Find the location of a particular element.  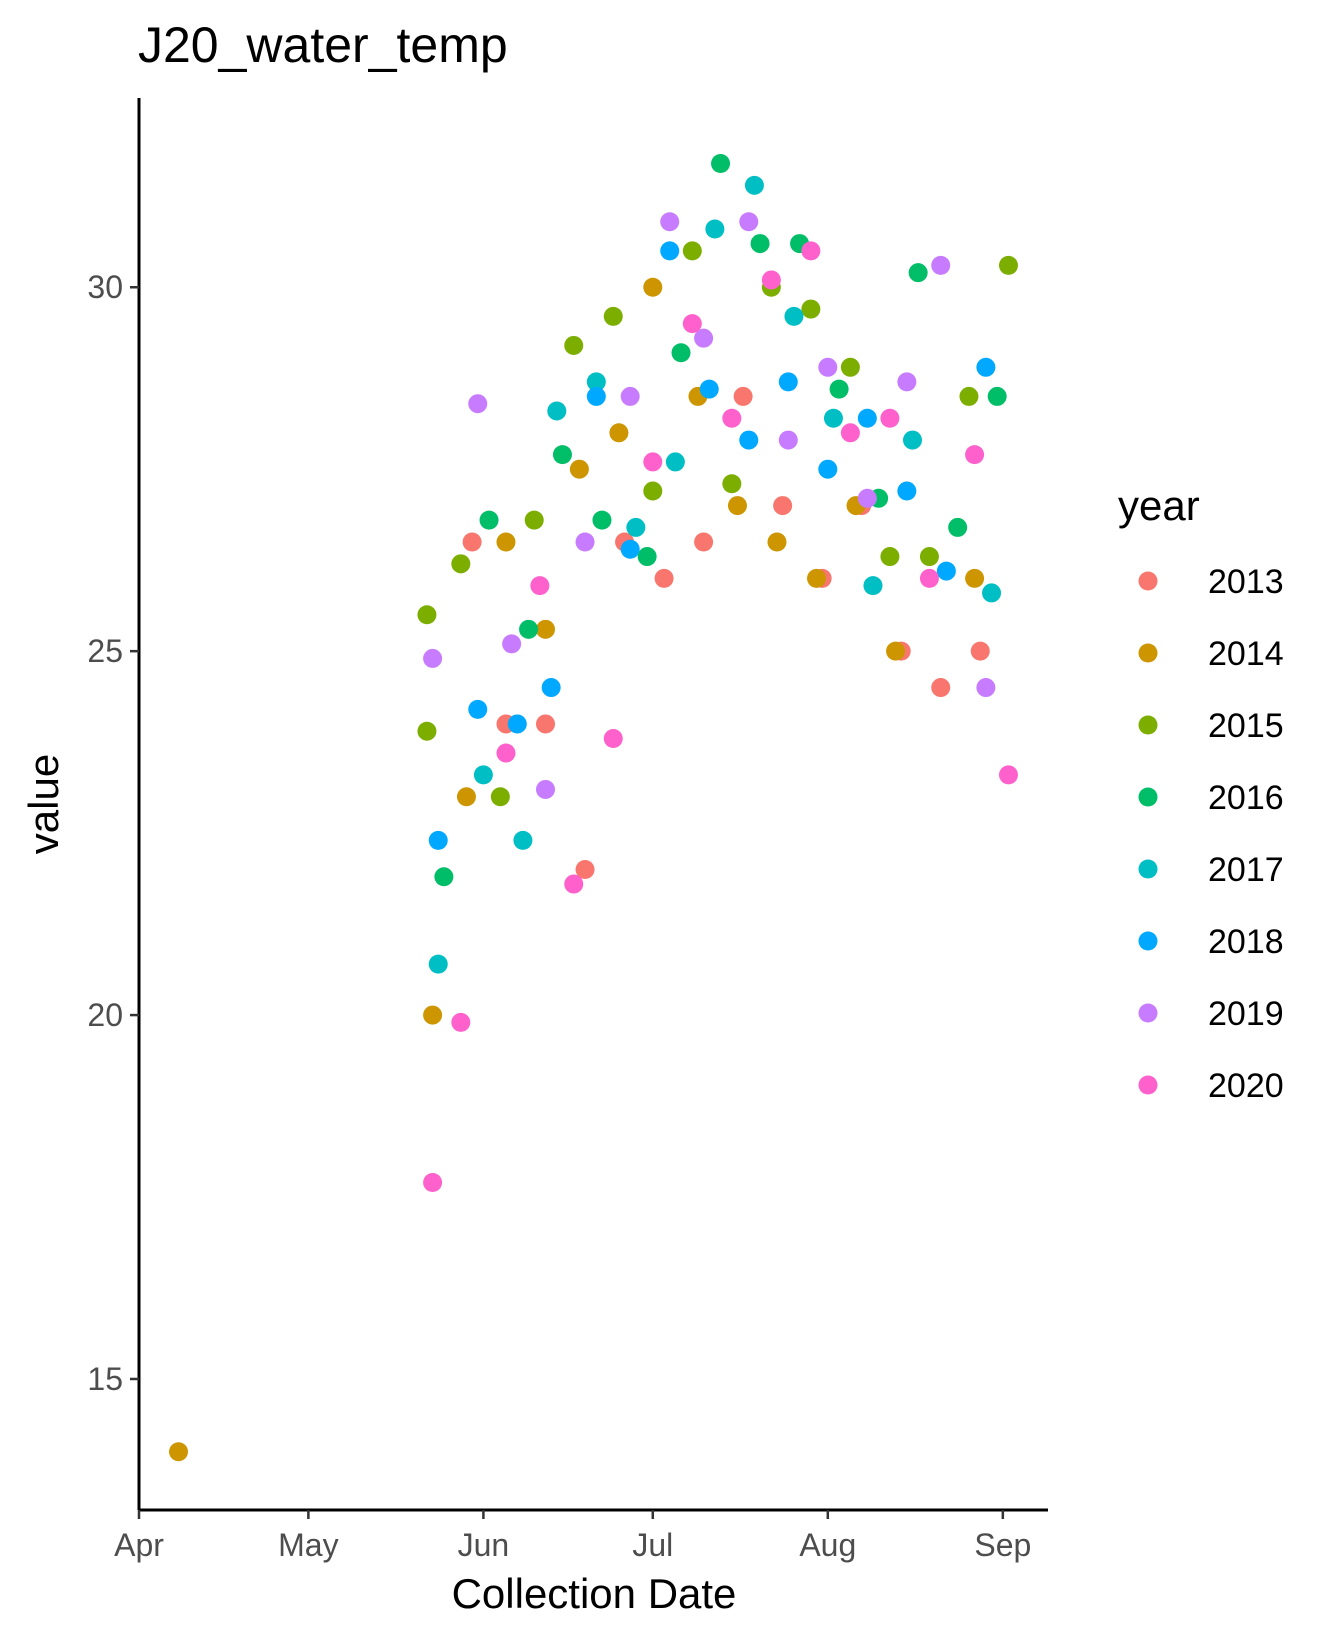

legend-key-2018 is located at coordinates (1148, 941).